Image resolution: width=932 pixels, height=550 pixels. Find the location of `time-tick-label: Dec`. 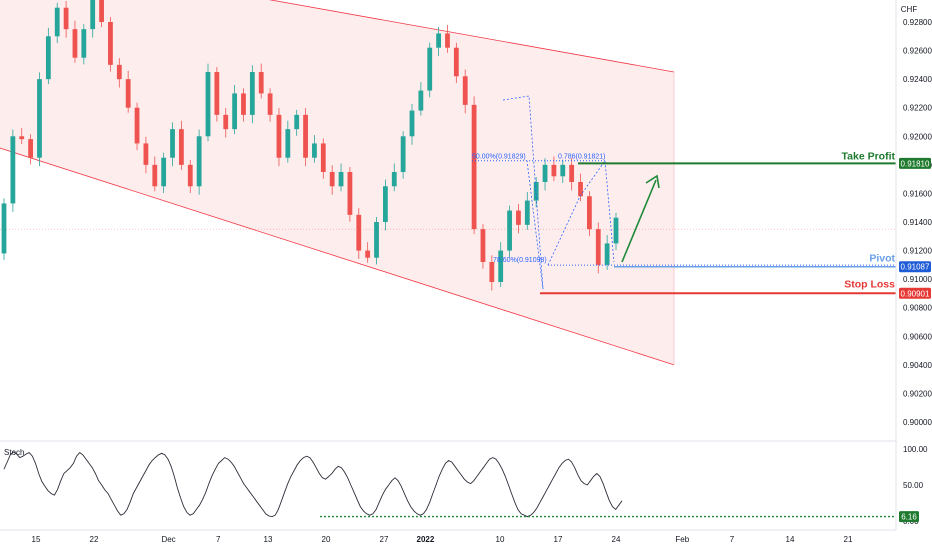

time-tick-label: Dec is located at coordinates (168, 539).